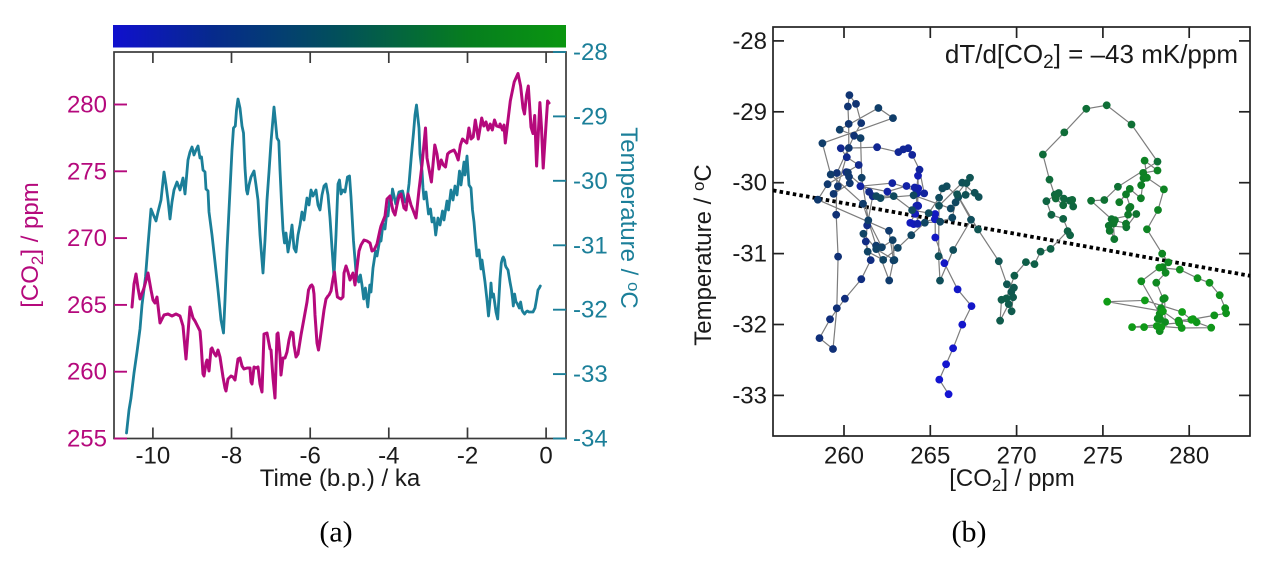 The width and height of the screenshot is (1277, 568). Describe the element at coordinates (1091, 56) in the screenshot. I see `svg-text: dT/d[CO2] = –43 mK/ppm` at that location.